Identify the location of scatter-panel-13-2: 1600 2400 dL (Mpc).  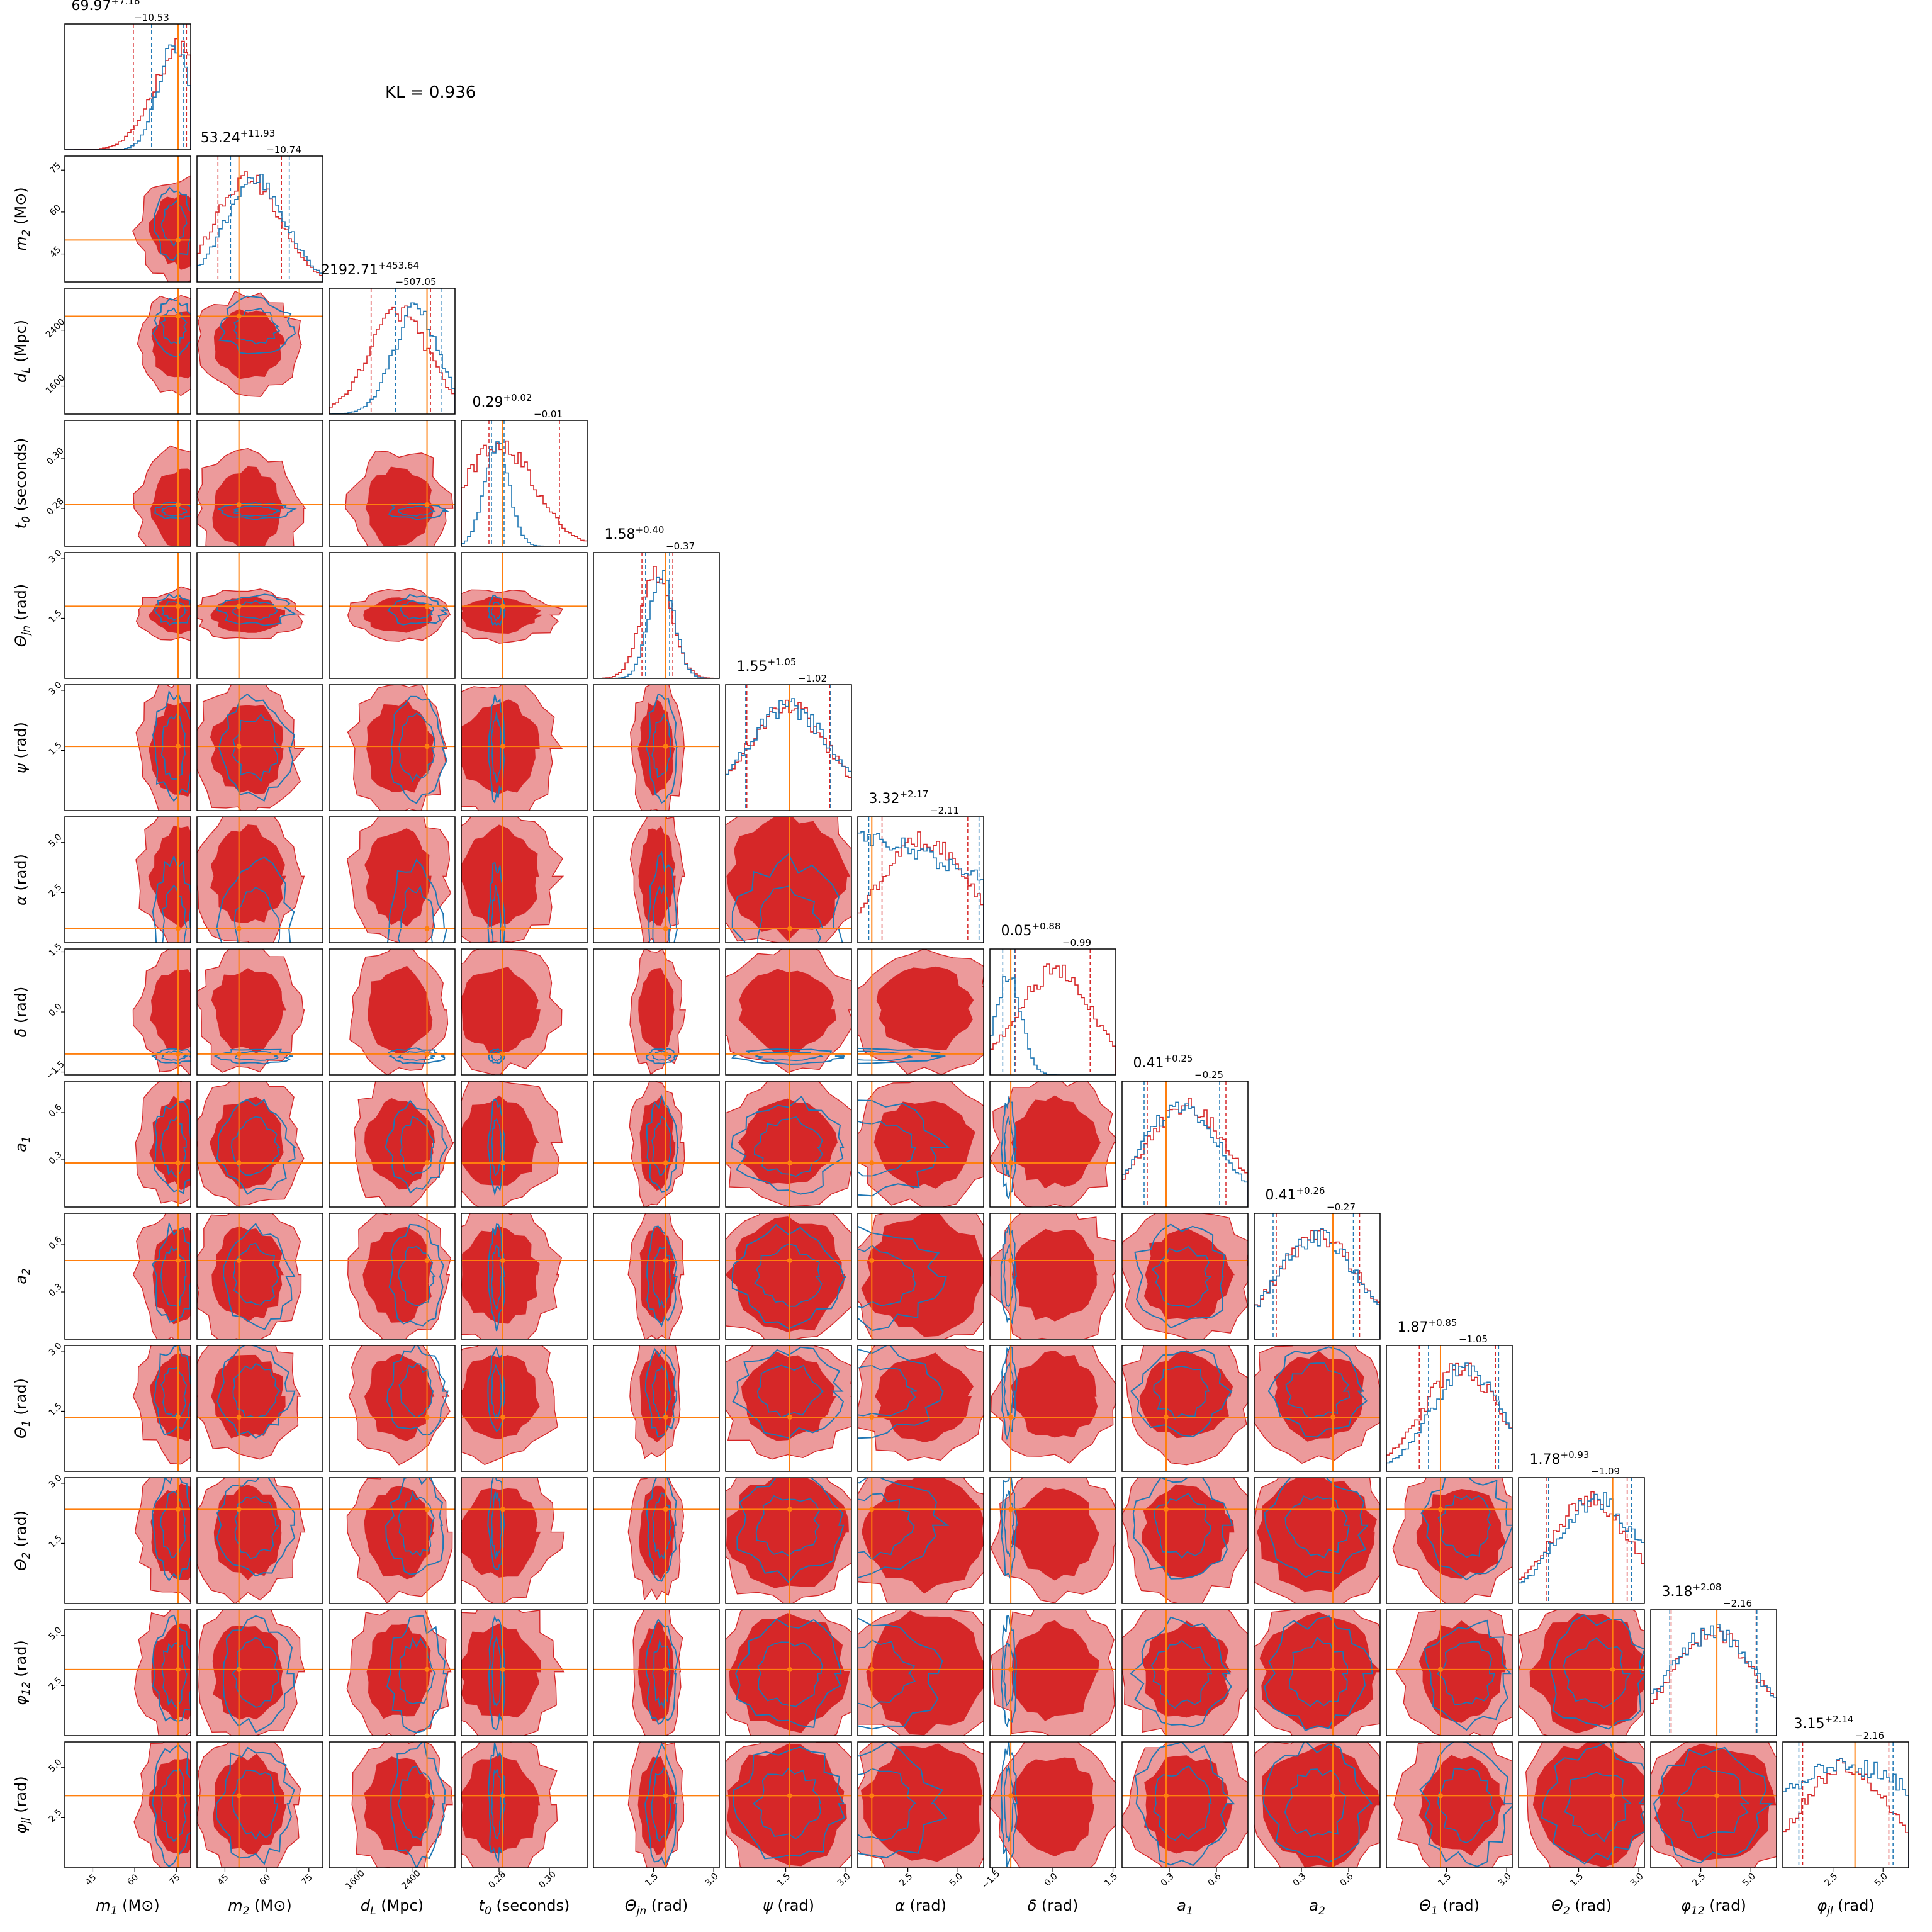
(392, 1829).